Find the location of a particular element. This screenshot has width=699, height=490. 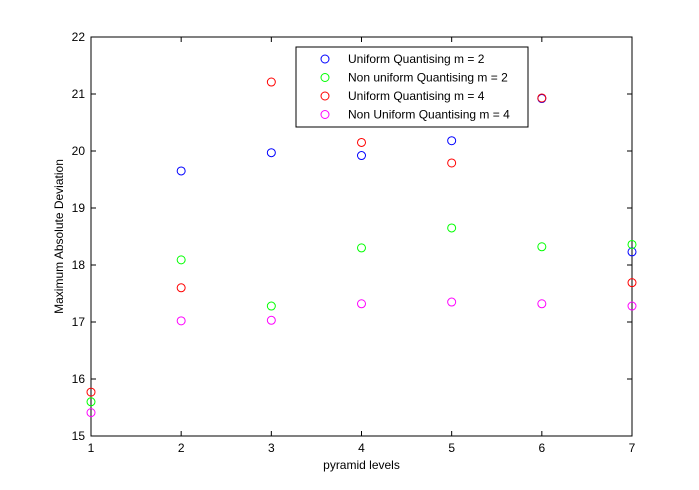

y-tick-label: 15 is located at coordinates (79, 436).